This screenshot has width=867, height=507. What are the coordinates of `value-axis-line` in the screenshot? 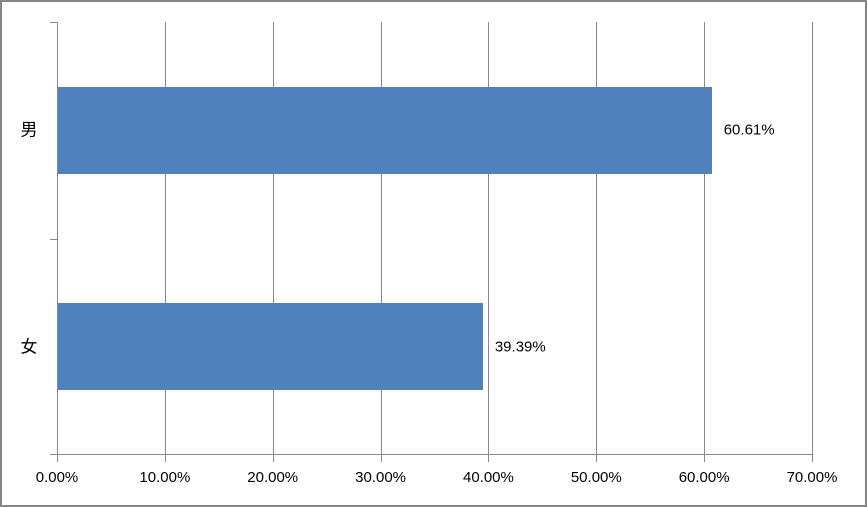 It's located at (434, 454).